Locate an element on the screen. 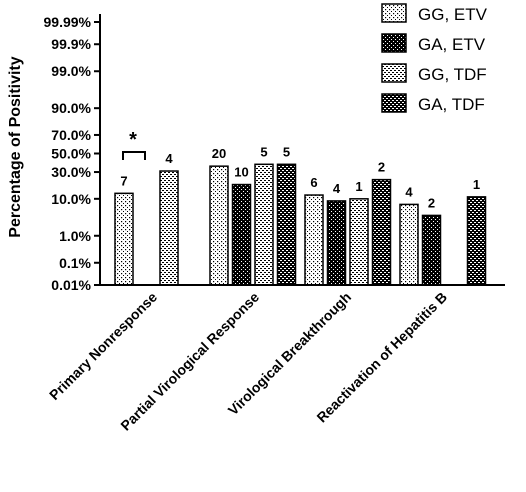 The height and width of the screenshot is (492, 526). y-axis-label: Percentage of Positivity is located at coordinates (15, 146).